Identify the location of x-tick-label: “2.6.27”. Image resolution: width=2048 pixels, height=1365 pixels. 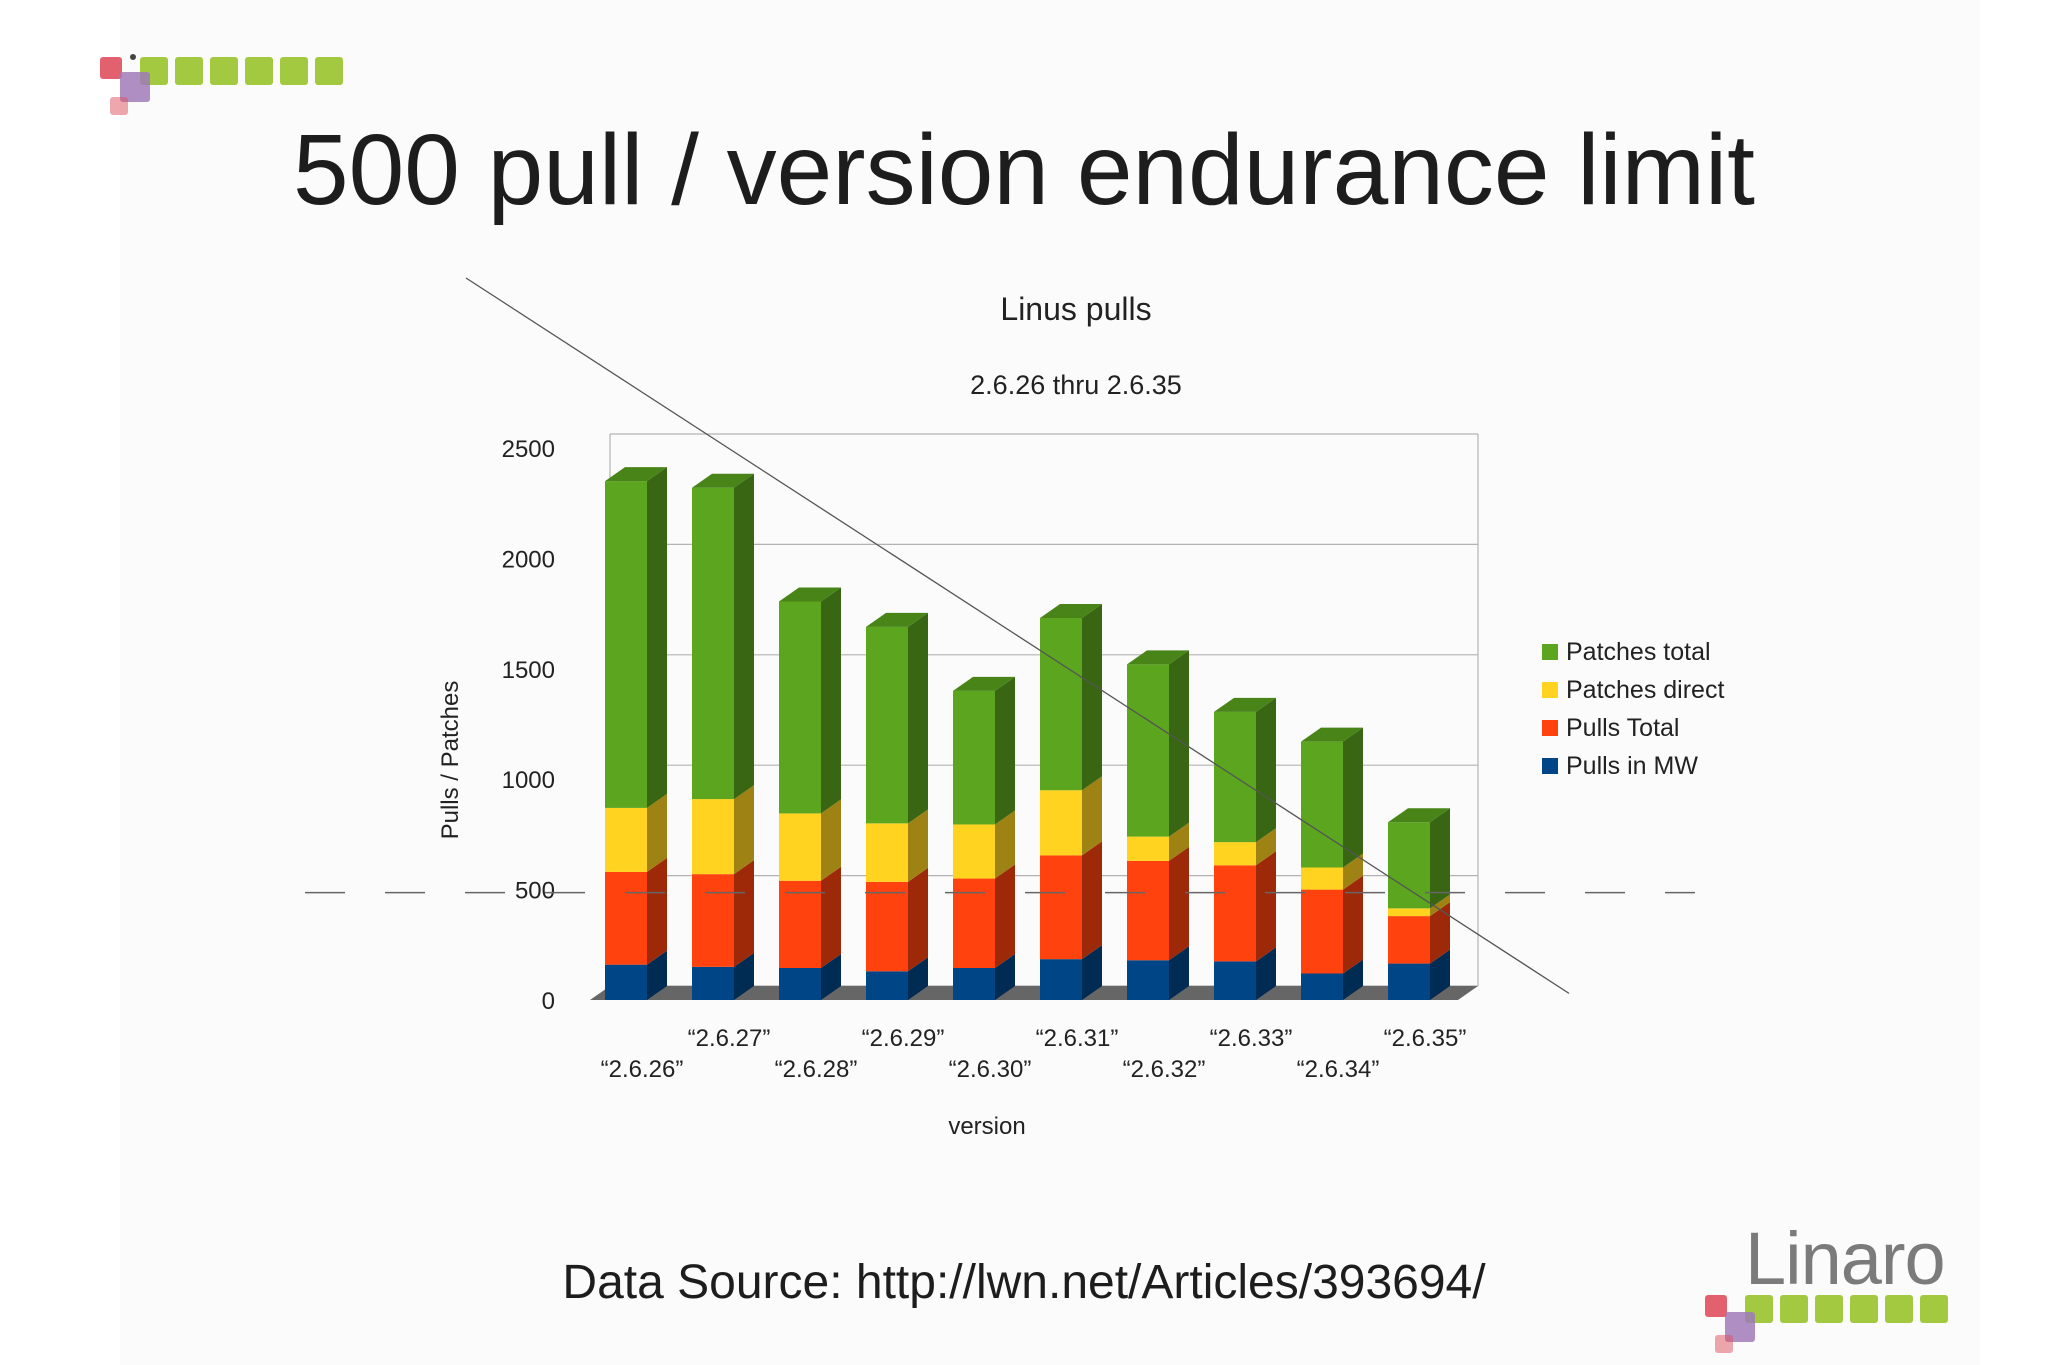
(729, 1038).